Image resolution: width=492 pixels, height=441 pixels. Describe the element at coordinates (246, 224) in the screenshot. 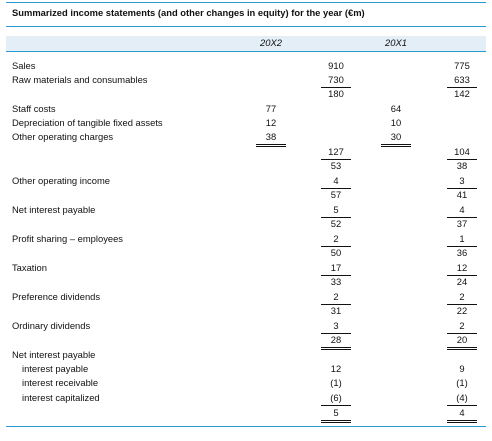

I see `table-row: 52 37` at that location.